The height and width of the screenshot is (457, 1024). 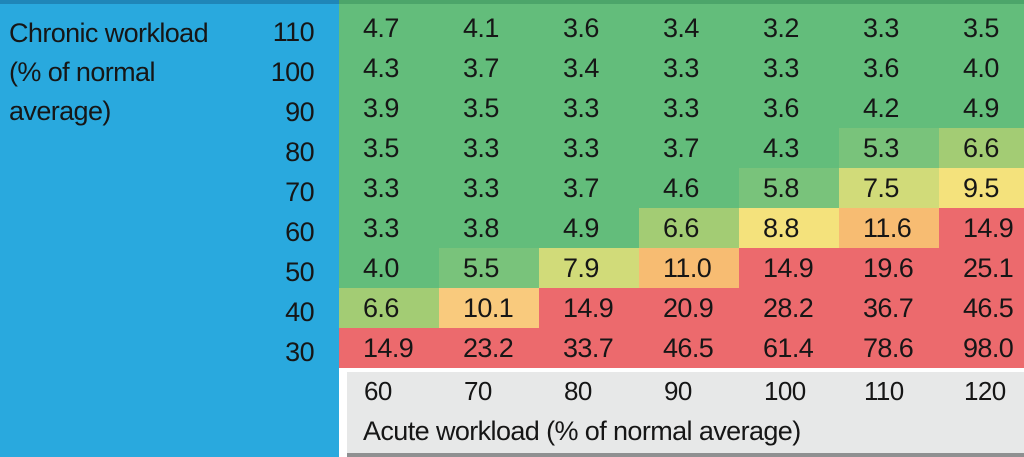 What do you see at coordinates (293, 32) in the screenshot?
I see `y-axis-tick-label: 110` at bounding box center [293, 32].